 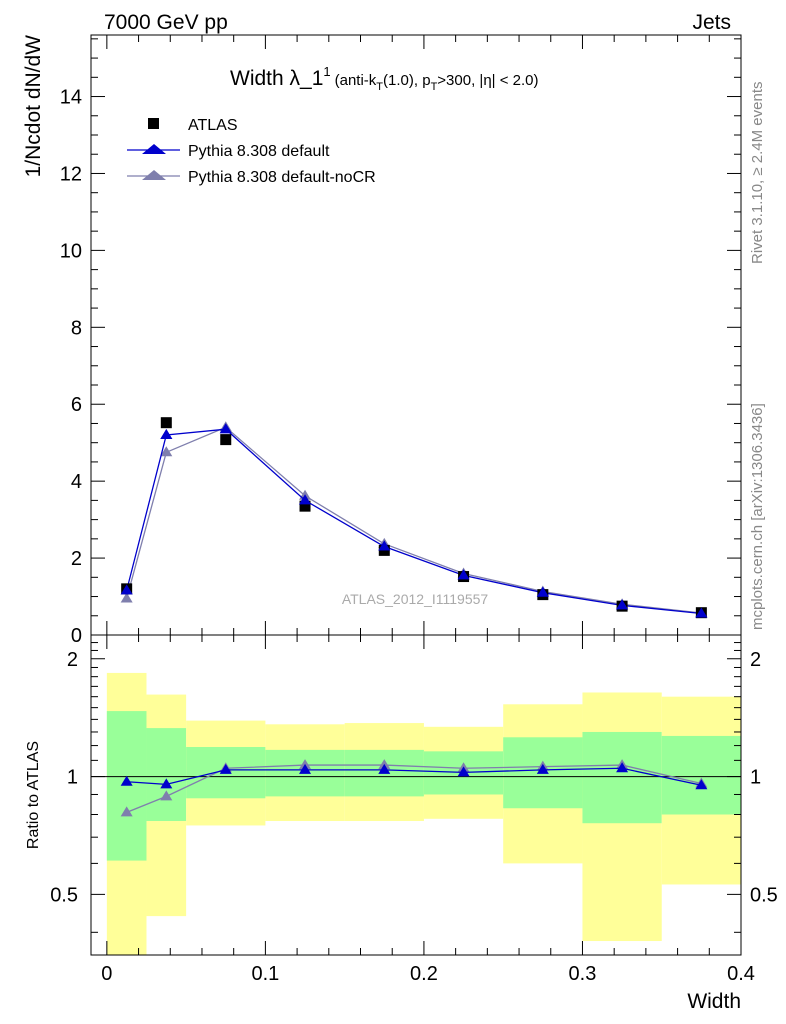 I want to click on title-sub-2: T, so click(x=379, y=87).